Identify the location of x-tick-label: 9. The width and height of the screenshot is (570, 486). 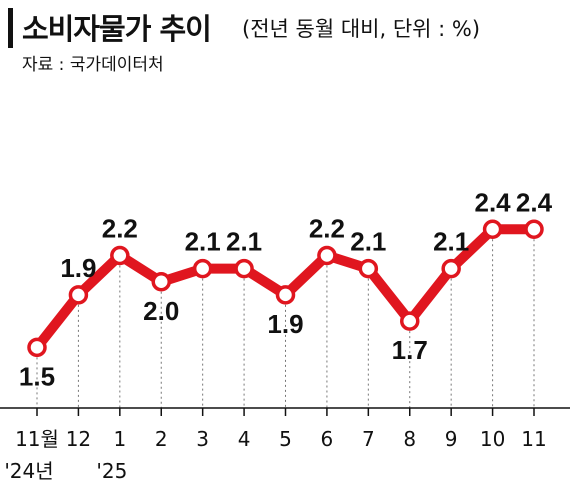
(451, 439).